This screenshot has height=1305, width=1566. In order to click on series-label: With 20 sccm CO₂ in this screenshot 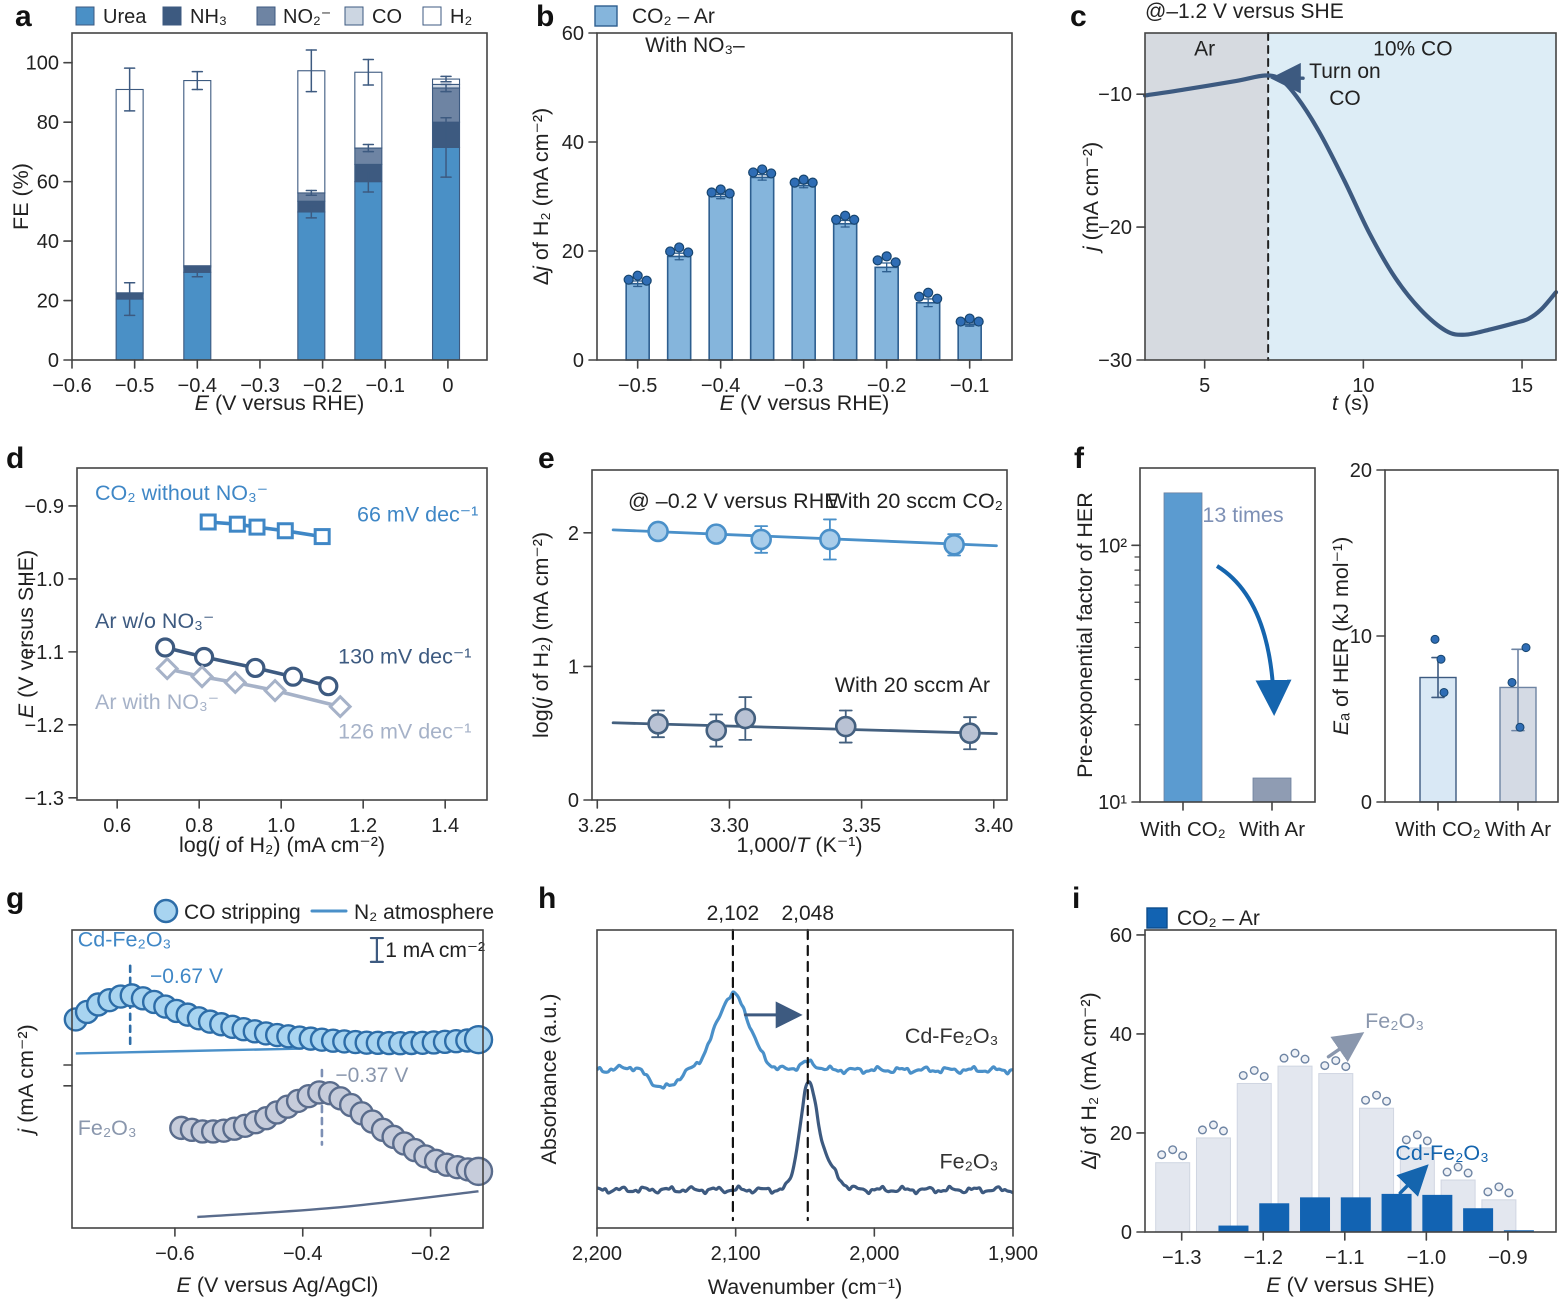, I will do `click(915, 501)`.